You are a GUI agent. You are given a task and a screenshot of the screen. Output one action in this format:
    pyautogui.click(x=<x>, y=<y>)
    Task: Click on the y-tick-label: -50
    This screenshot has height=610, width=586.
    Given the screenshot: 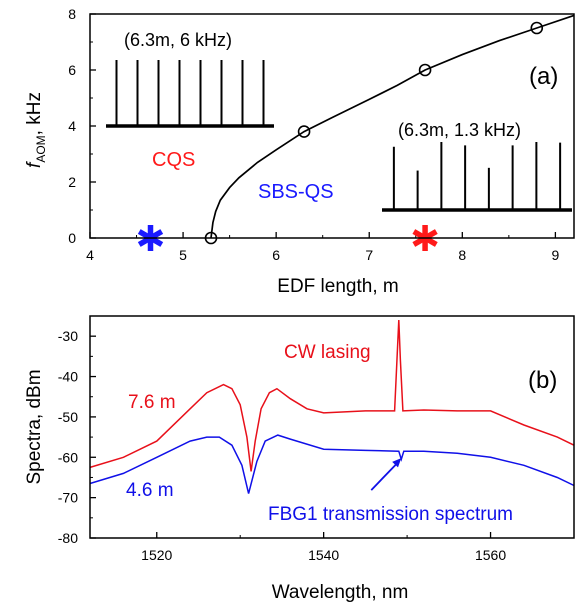 What is the action you would take?
    pyautogui.click(x=68, y=417)
    